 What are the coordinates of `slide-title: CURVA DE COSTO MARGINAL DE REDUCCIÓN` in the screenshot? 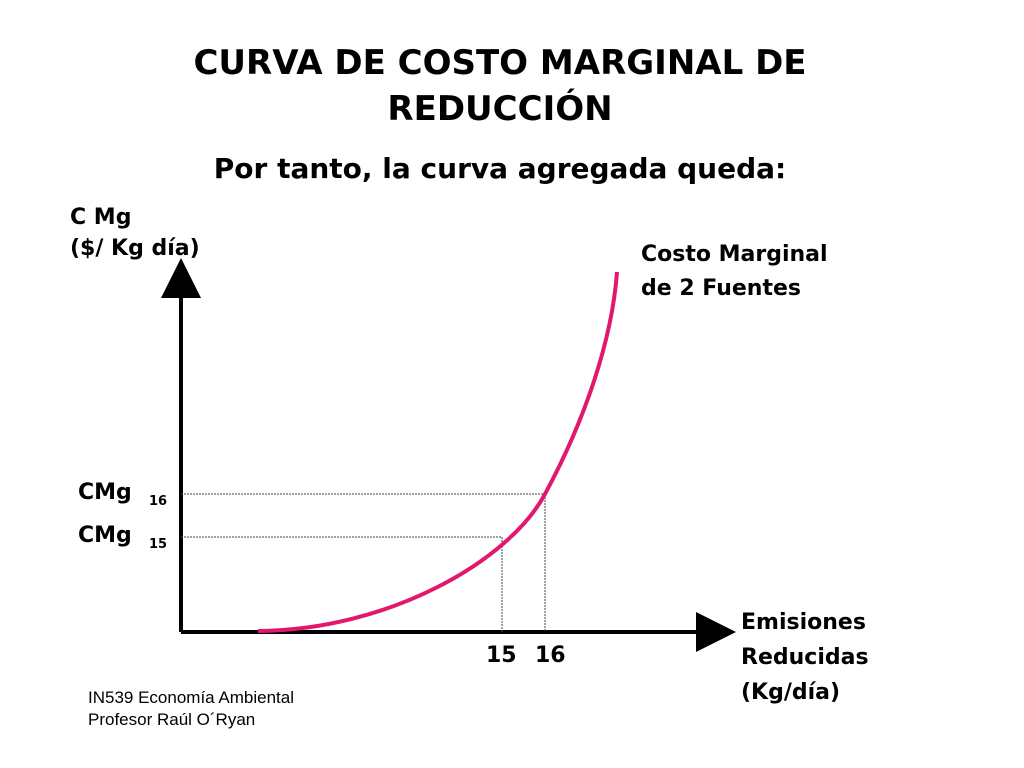 It's located at (500, 86).